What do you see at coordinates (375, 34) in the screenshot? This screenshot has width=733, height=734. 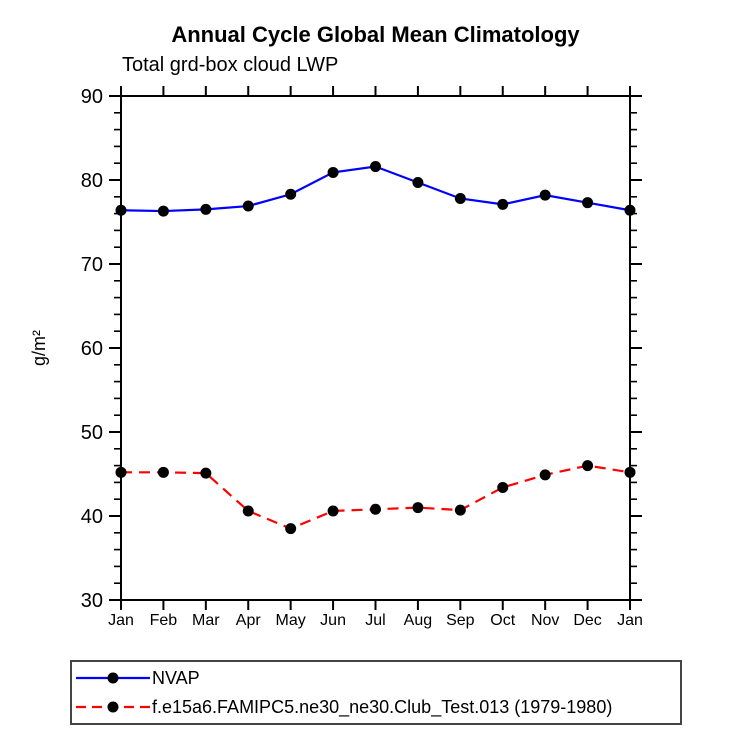 I see `chart-title: Annual Cycle Global Mean Climatology` at bounding box center [375, 34].